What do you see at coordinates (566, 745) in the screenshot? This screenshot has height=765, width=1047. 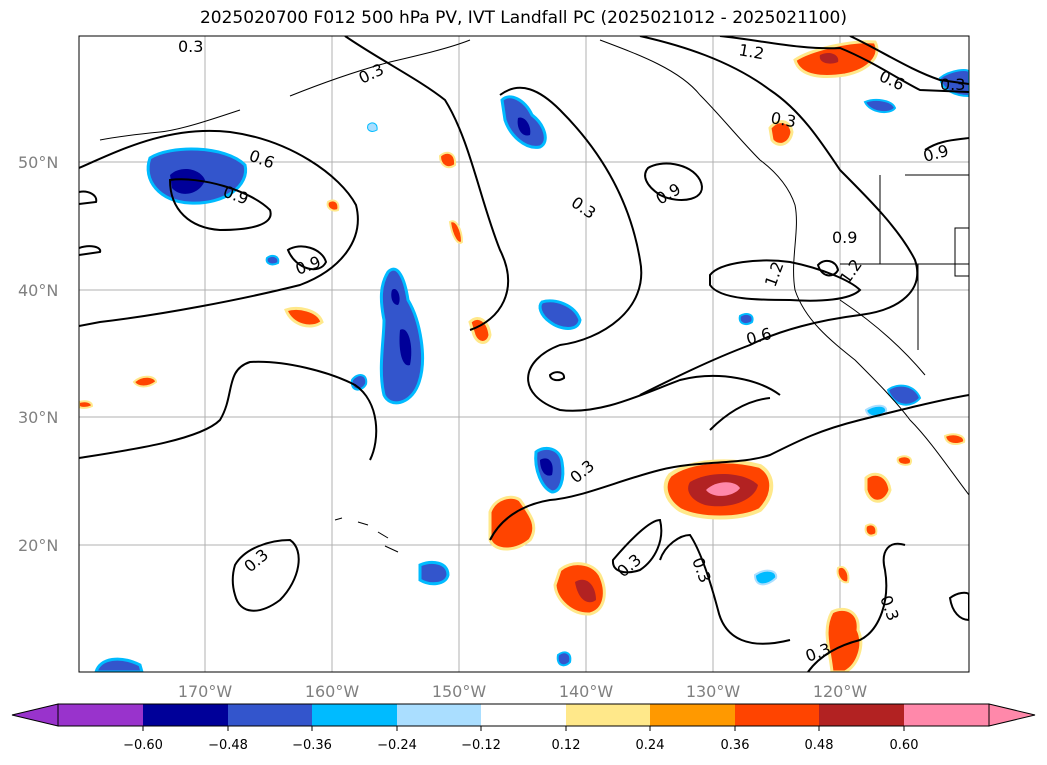 I see `colorbar-tick-label: 0.12` at bounding box center [566, 745].